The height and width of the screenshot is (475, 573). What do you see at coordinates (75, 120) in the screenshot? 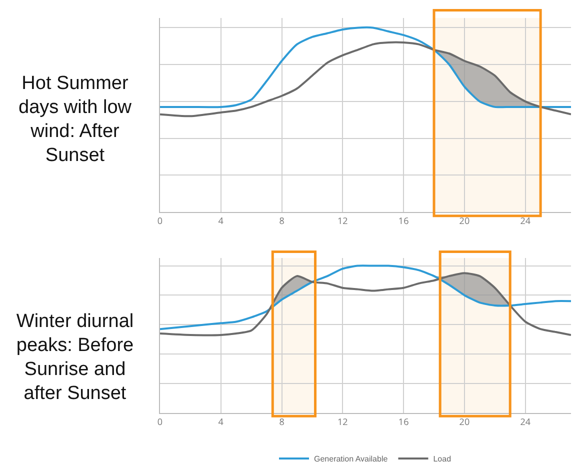
I see `text: Hot Summer days with low wind: After Sunset` at bounding box center [75, 120].